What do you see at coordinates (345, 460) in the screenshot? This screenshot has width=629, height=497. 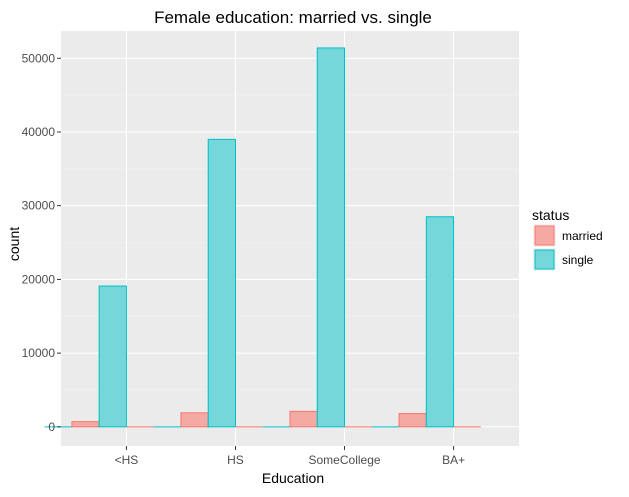 I see `x-tick-label: SomeCollege` at bounding box center [345, 460].